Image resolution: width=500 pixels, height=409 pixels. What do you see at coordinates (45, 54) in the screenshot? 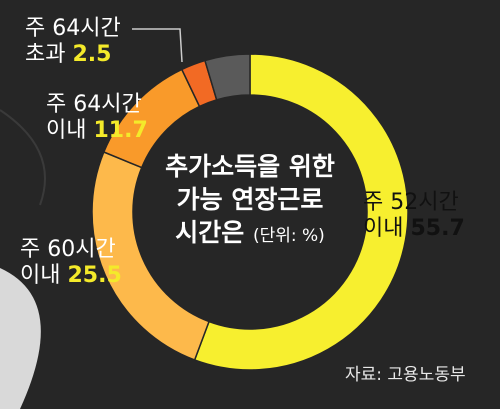
I see `slice-label-line: 초과` at bounding box center [45, 54].